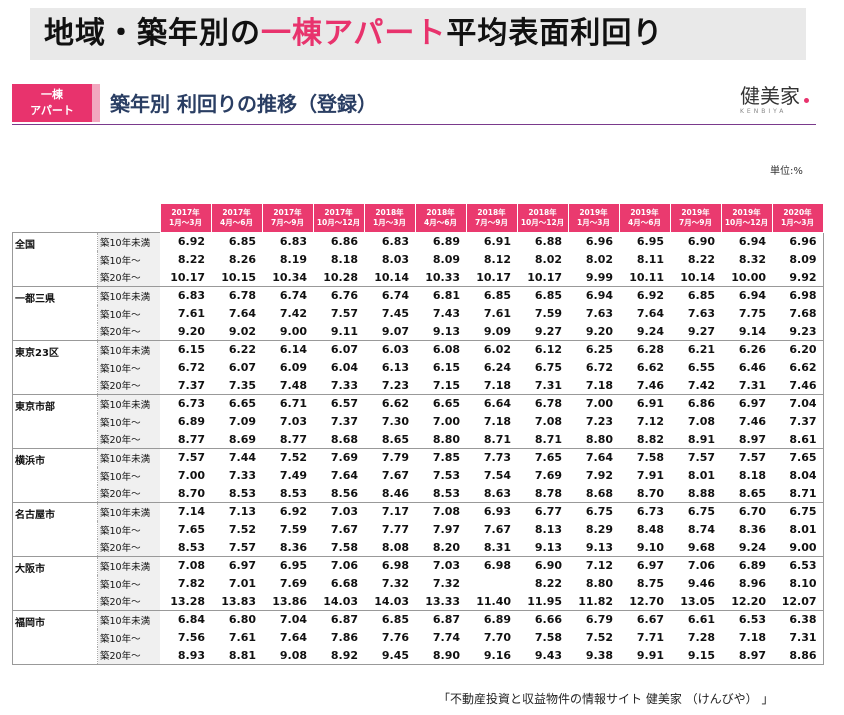  What do you see at coordinates (191, 637) in the screenshot?
I see `yield-cell: 7.56` at bounding box center [191, 637].